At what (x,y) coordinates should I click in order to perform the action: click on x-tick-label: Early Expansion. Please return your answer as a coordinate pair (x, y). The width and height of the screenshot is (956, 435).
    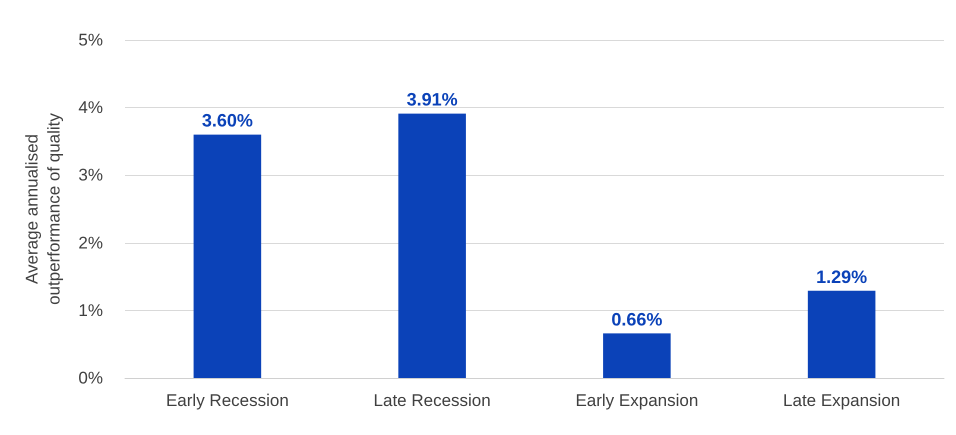
    Looking at the image, I should click on (636, 400).